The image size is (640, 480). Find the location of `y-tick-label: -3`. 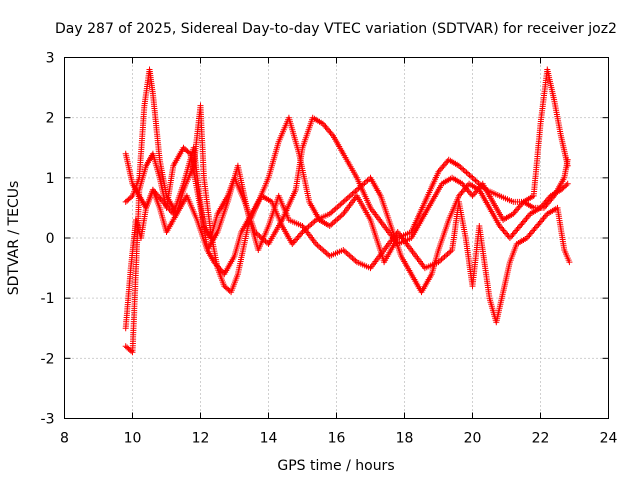

y-tick-label: -3 is located at coordinates (48, 420).